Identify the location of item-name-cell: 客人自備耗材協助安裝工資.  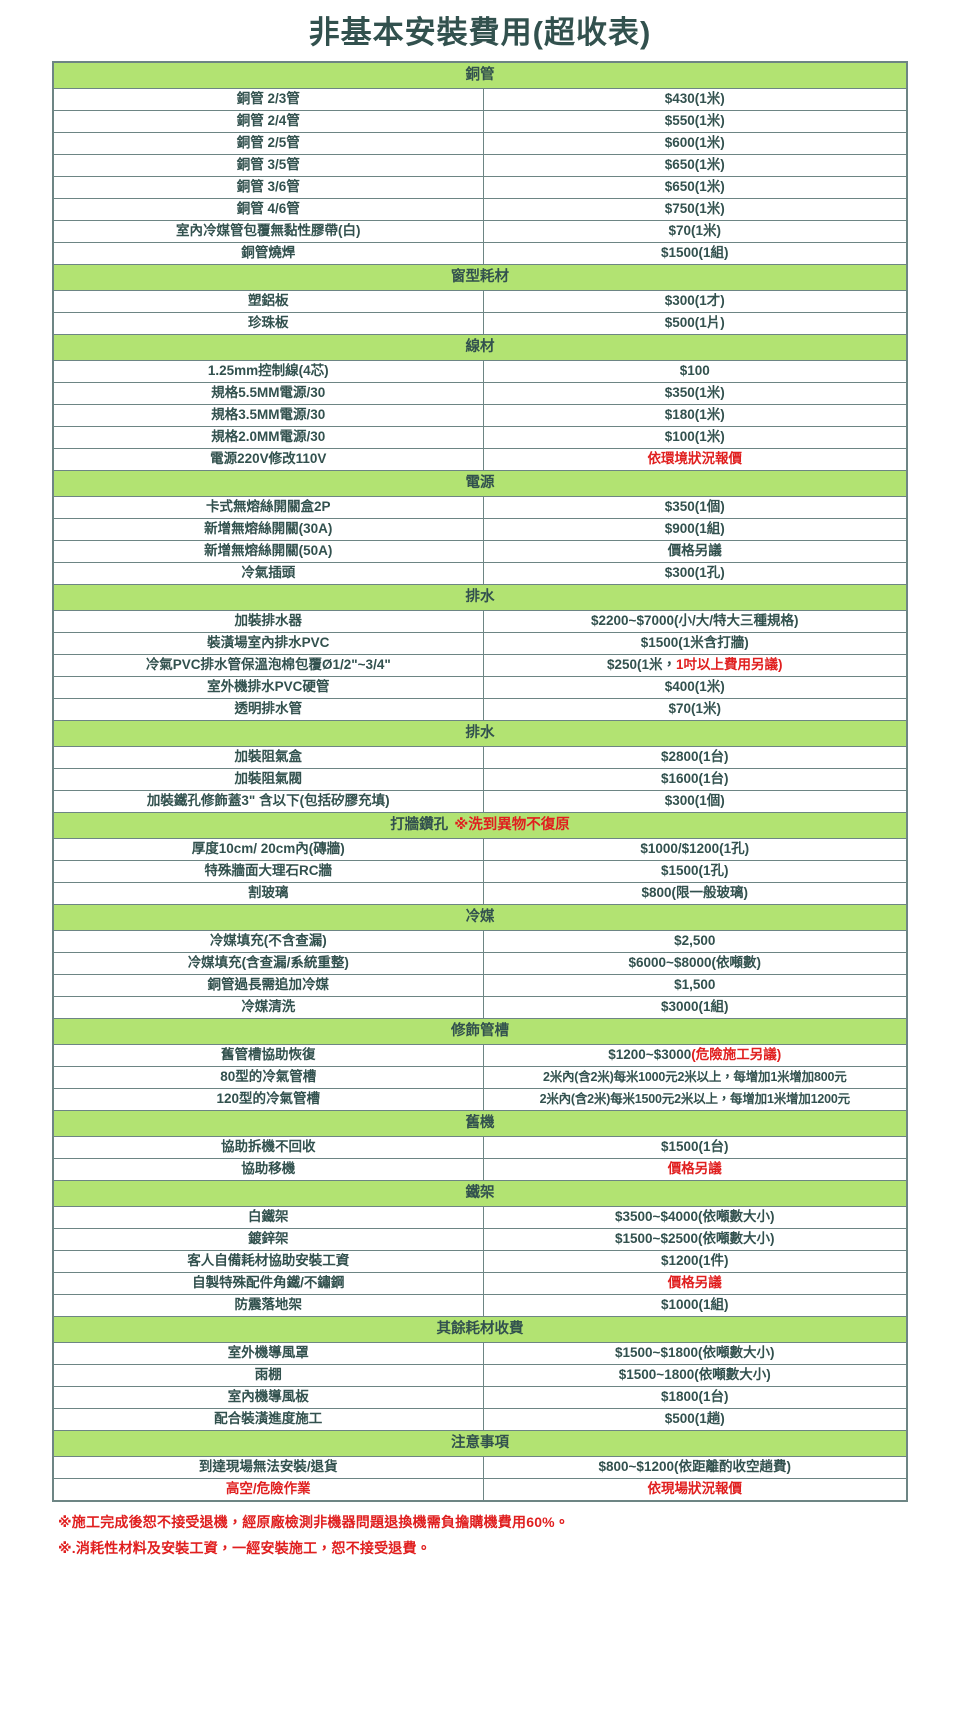
(268, 1262).